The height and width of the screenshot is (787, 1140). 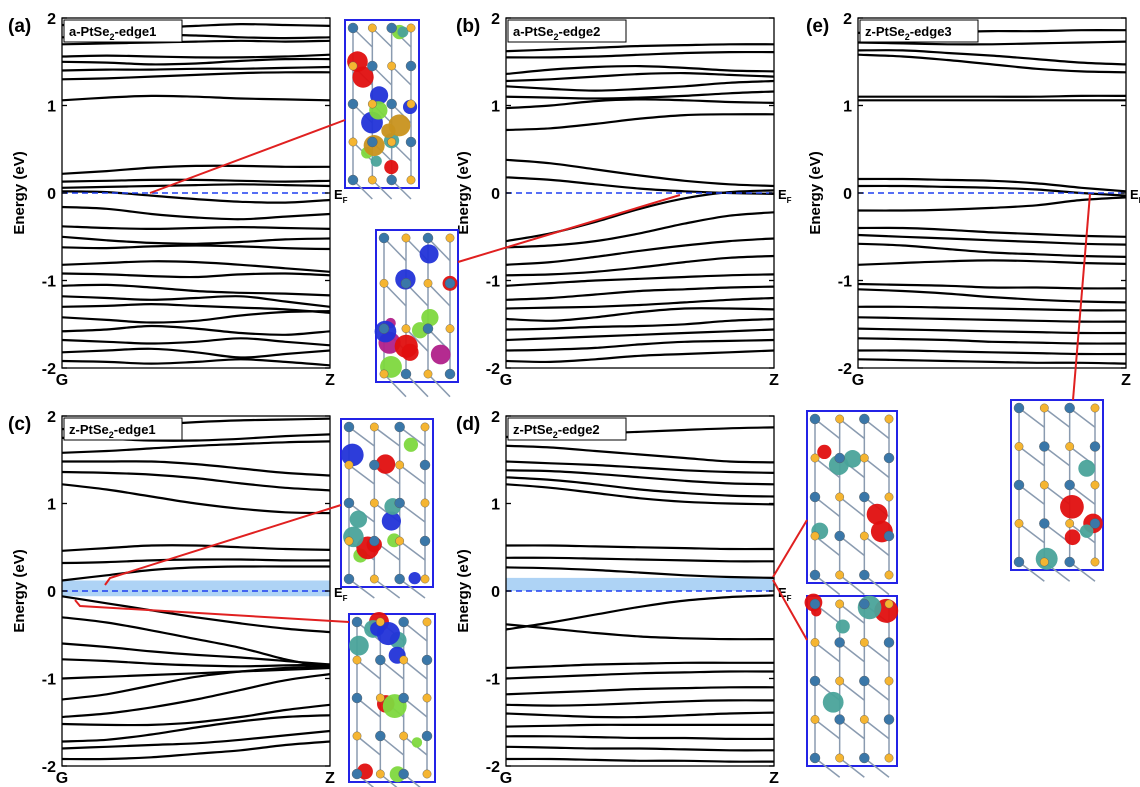 I want to click on connector-c-top, so click(x=223, y=545).